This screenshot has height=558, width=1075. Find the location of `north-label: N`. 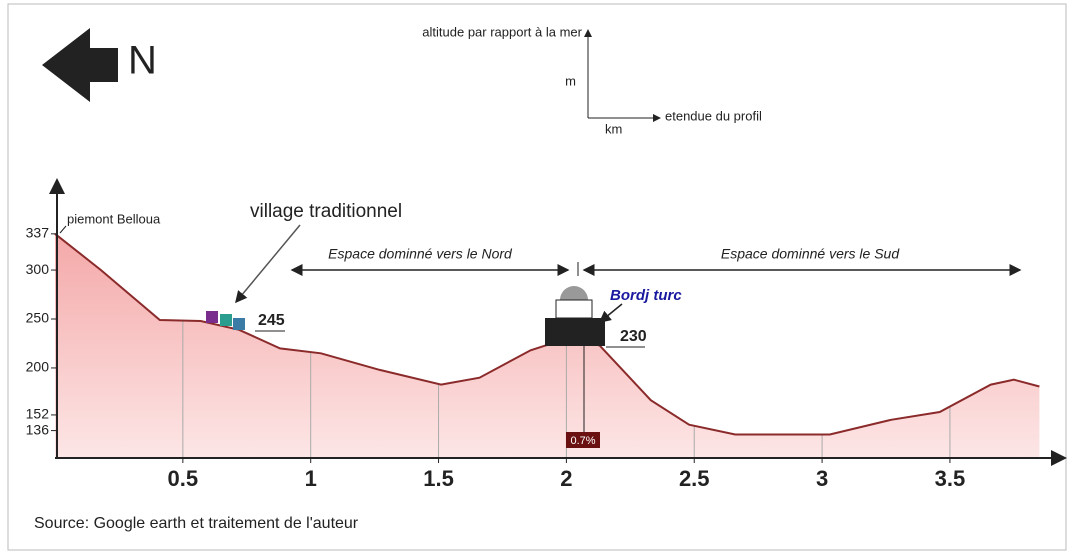

north-label: N is located at coordinates (142, 61).